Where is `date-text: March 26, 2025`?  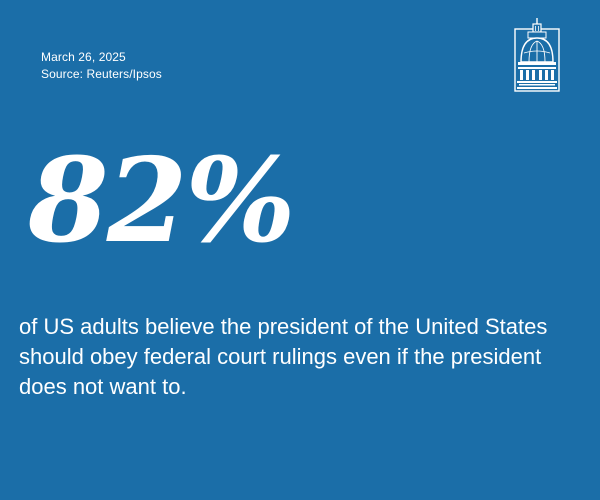 date-text: March 26, 2025 is located at coordinates (83, 57).